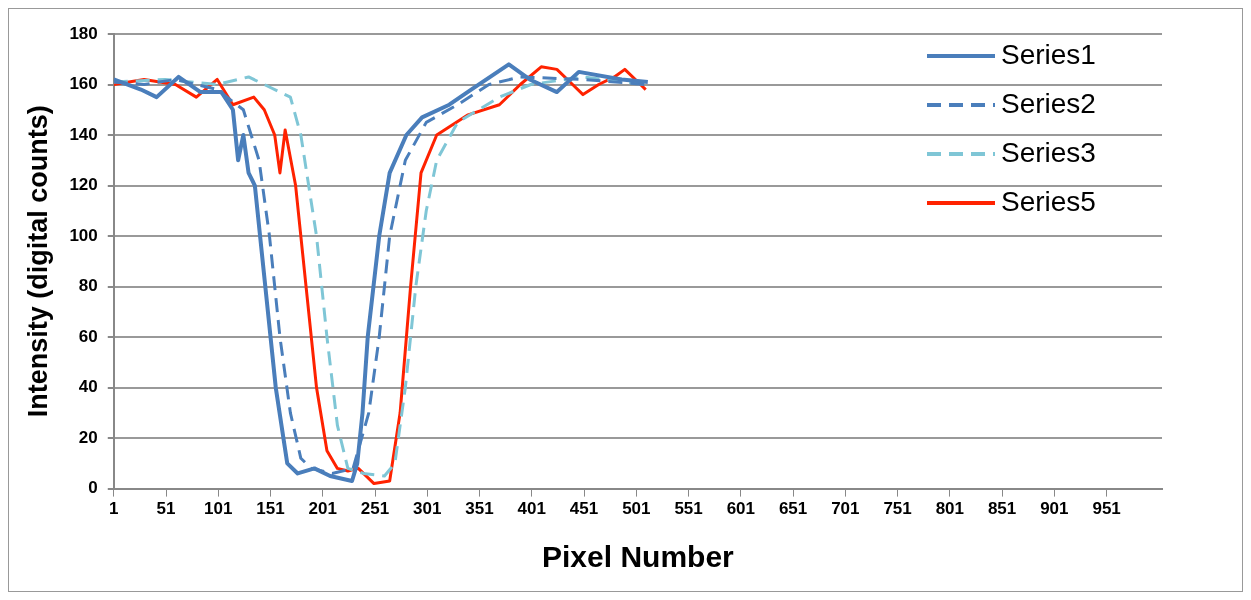 The width and height of the screenshot is (1251, 600). I want to click on x-tick-label: 951, so click(1106, 509).